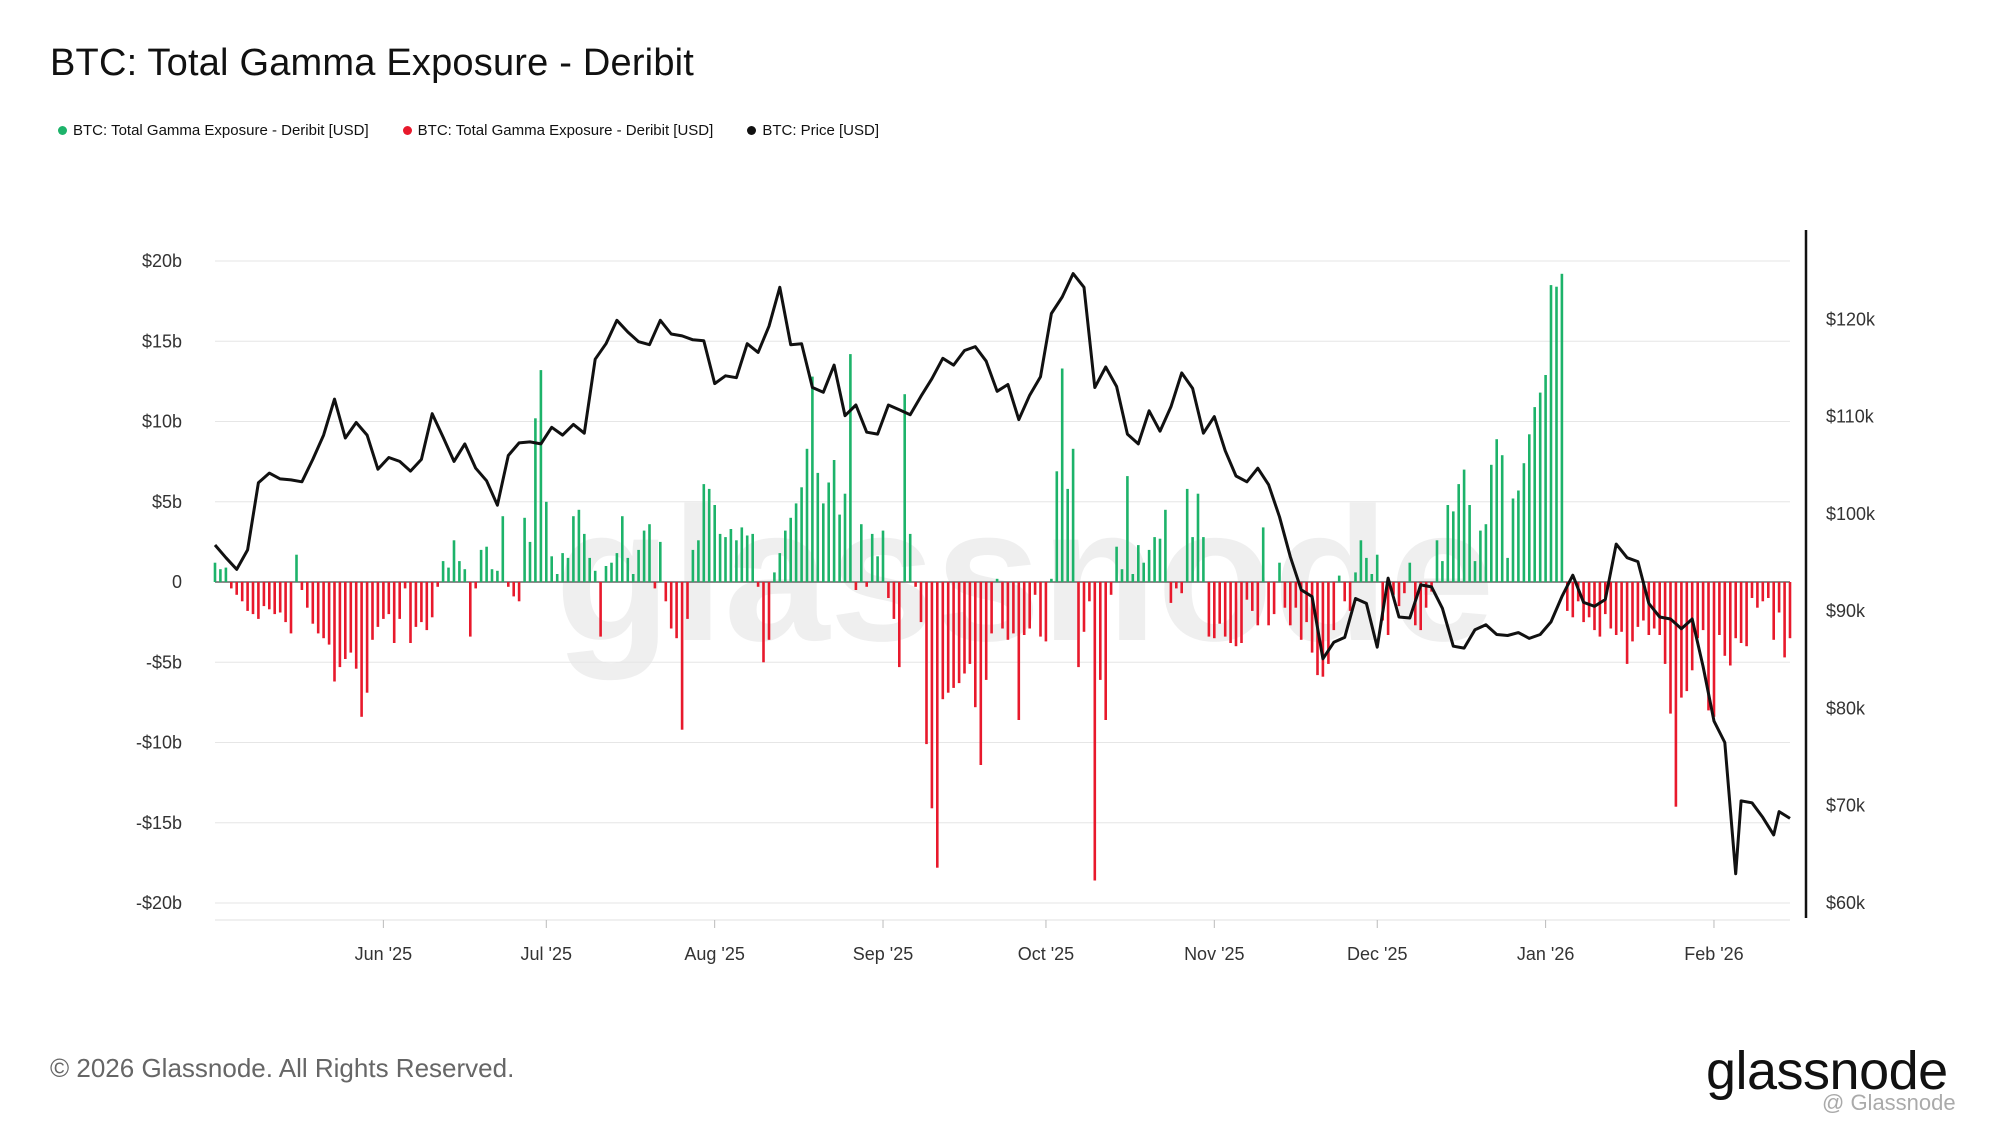 This screenshot has width=2000, height=1125. I want to click on legend-dot-green, so click(62, 130).